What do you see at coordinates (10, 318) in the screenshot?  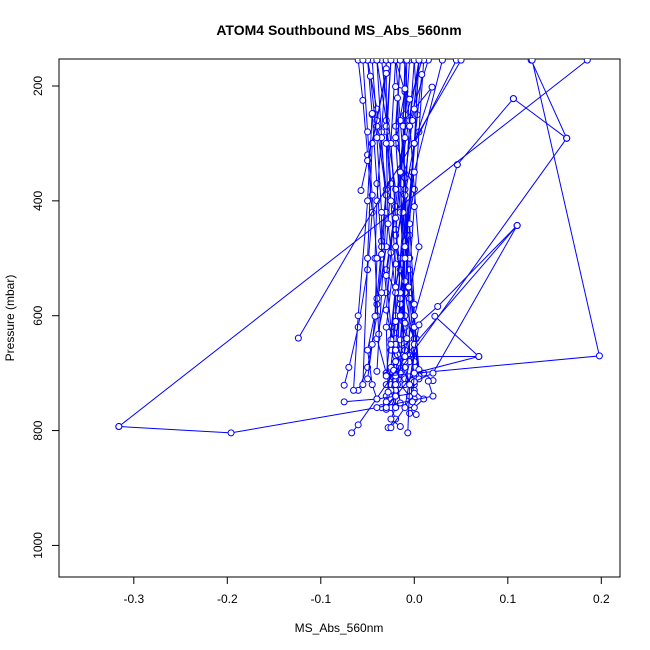 I see `y-axis-label: Pressure (mbar)` at bounding box center [10, 318].